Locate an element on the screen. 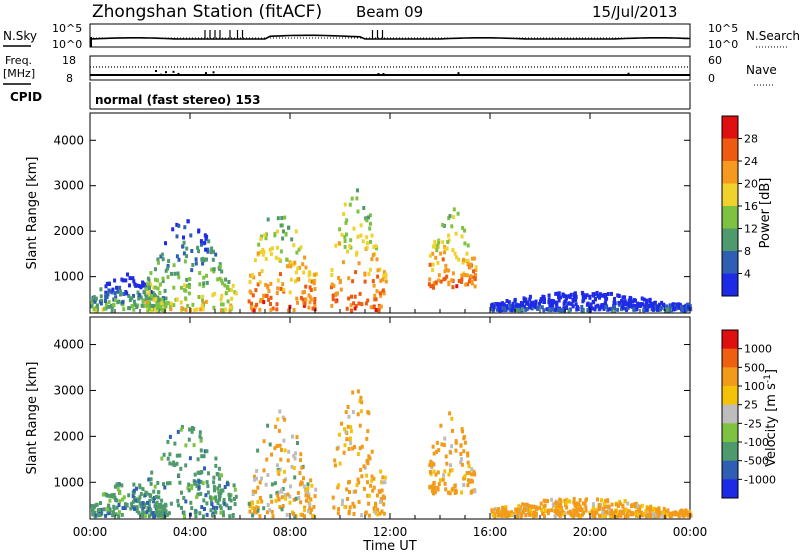  freq-label: Freq. is located at coordinates (18, 60).